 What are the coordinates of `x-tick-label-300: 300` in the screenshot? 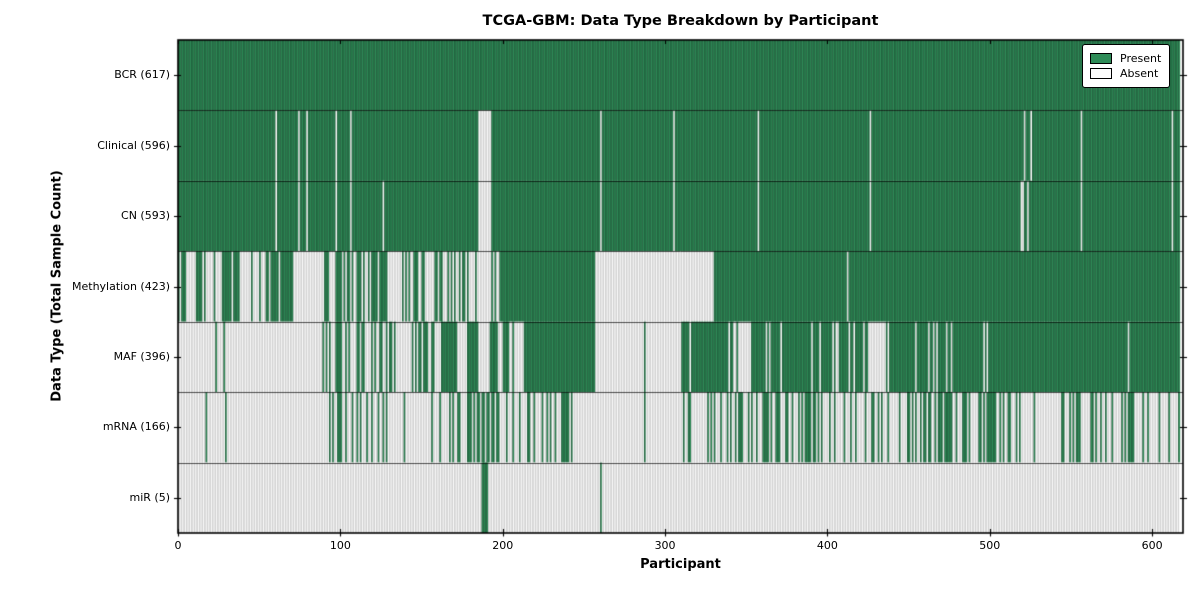 It's located at (665, 545).